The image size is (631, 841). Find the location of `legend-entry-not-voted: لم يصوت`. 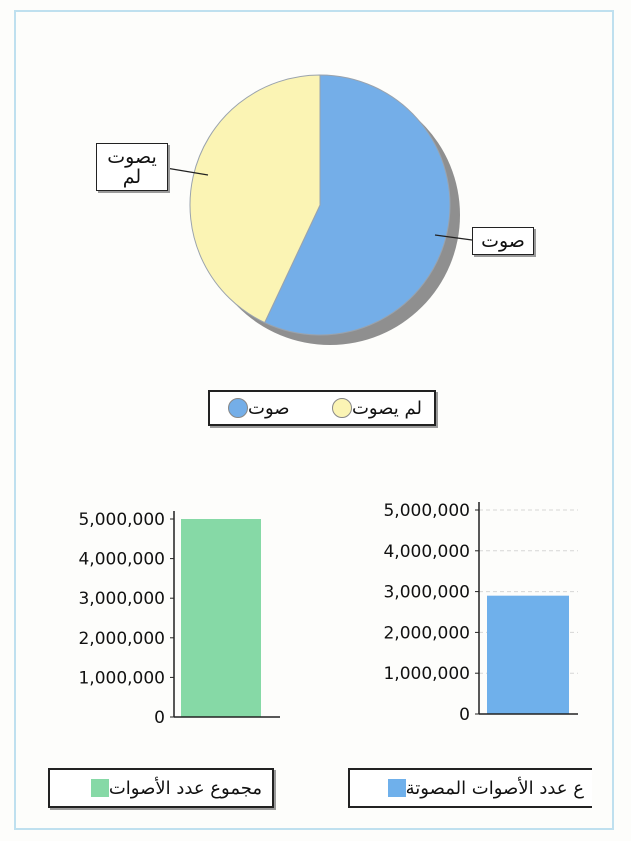

legend-entry-not-voted: لم يصوت is located at coordinates (374, 408).